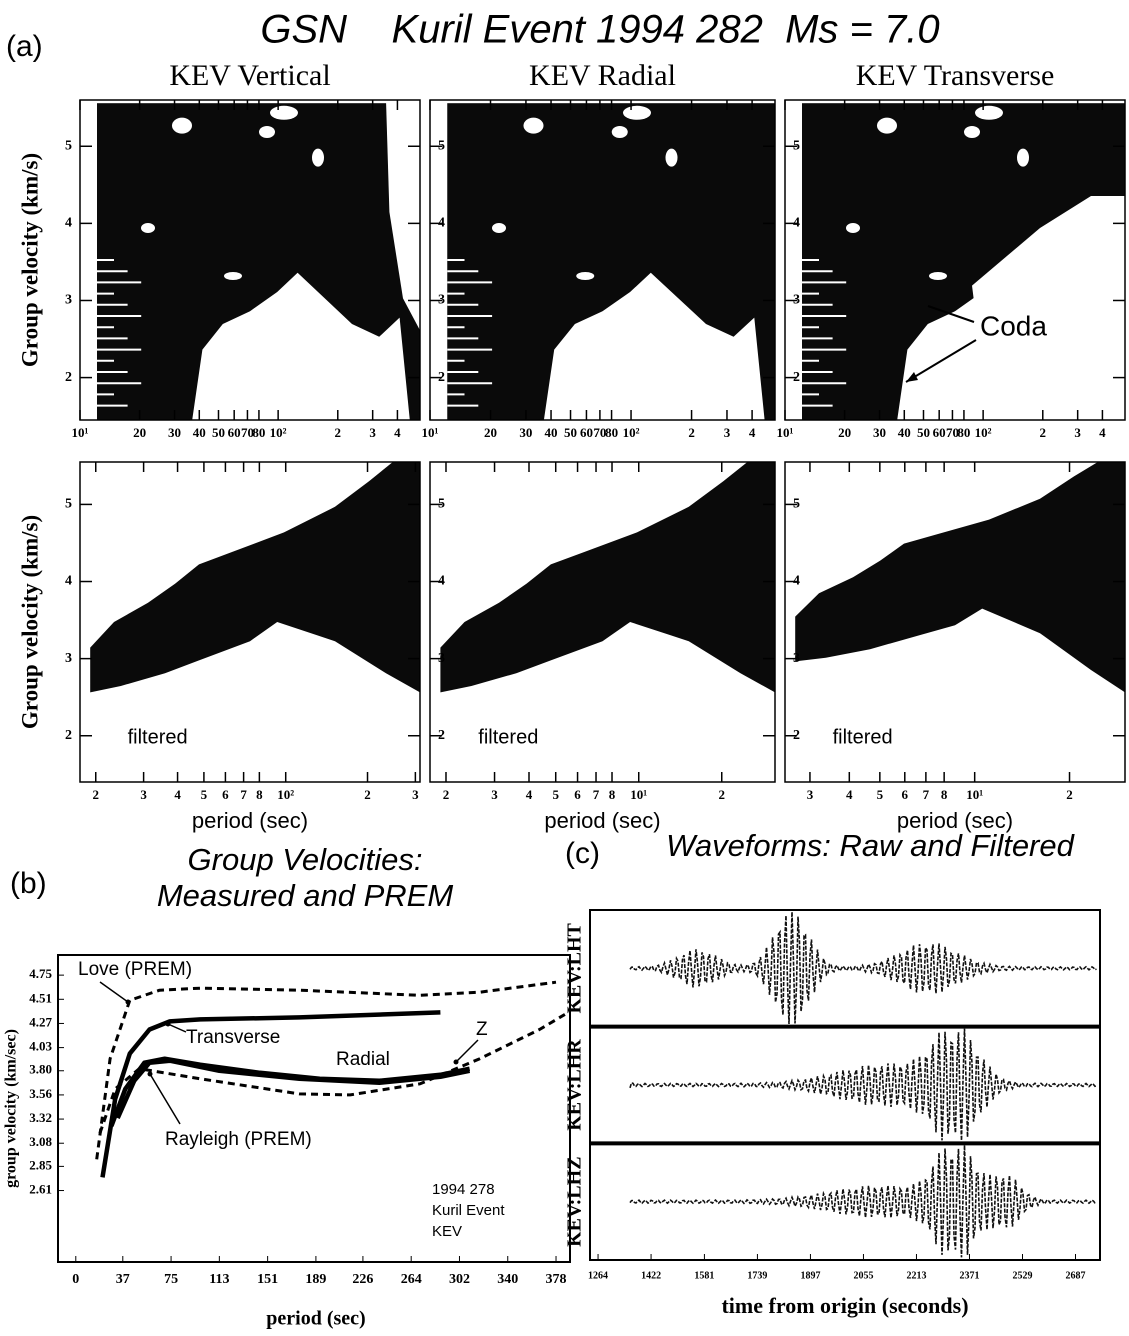 This screenshot has height=1336, width=1129. Describe the element at coordinates (75, 1279) in the screenshot. I see `x-tick-label: 0` at that location.